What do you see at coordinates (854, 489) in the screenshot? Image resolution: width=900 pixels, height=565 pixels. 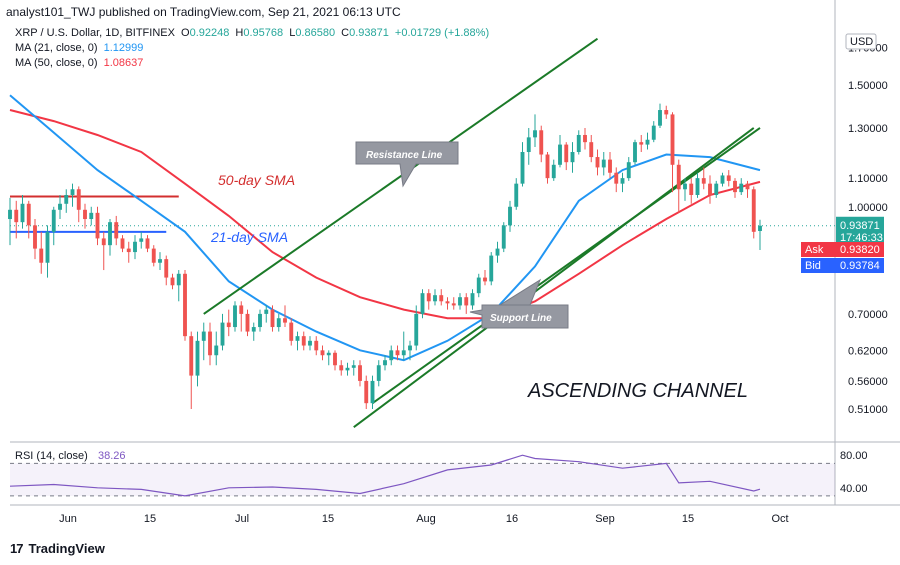 I see `rsi-tick-label: 40.00` at bounding box center [854, 489].